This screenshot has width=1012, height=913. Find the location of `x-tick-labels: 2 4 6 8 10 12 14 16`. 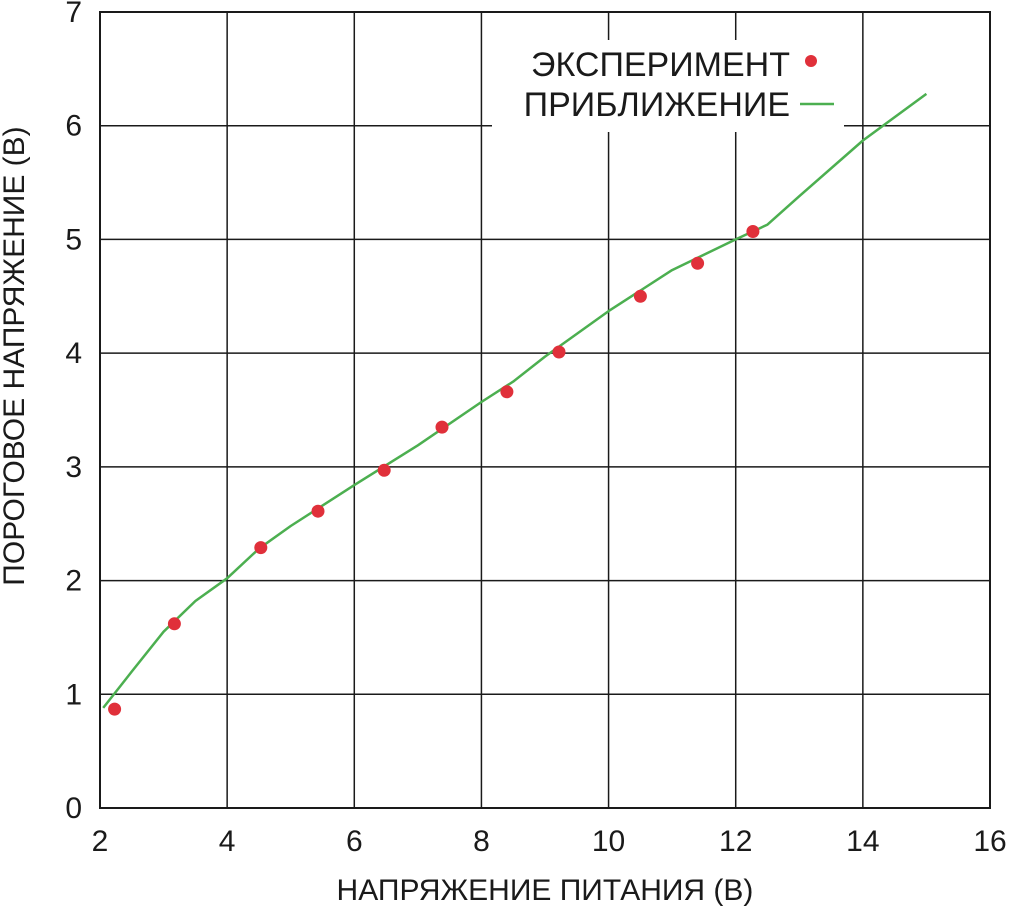

x-tick-labels: 2 4 6 8 10 12 14 16 is located at coordinates (549, 841).